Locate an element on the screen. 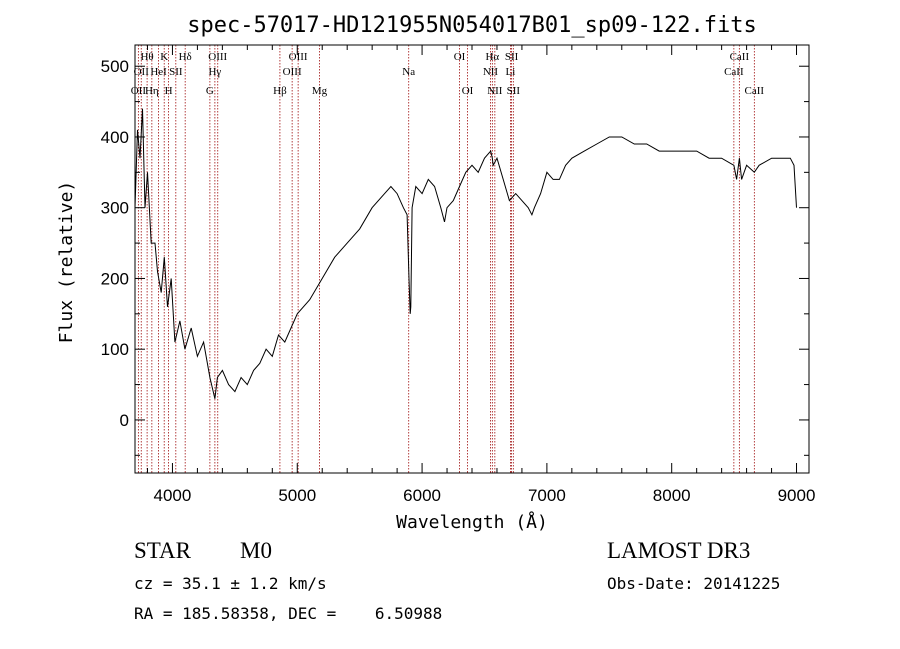 The image size is (900, 649). x-tick-label-2: 6000 is located at coordinates (422, 495).